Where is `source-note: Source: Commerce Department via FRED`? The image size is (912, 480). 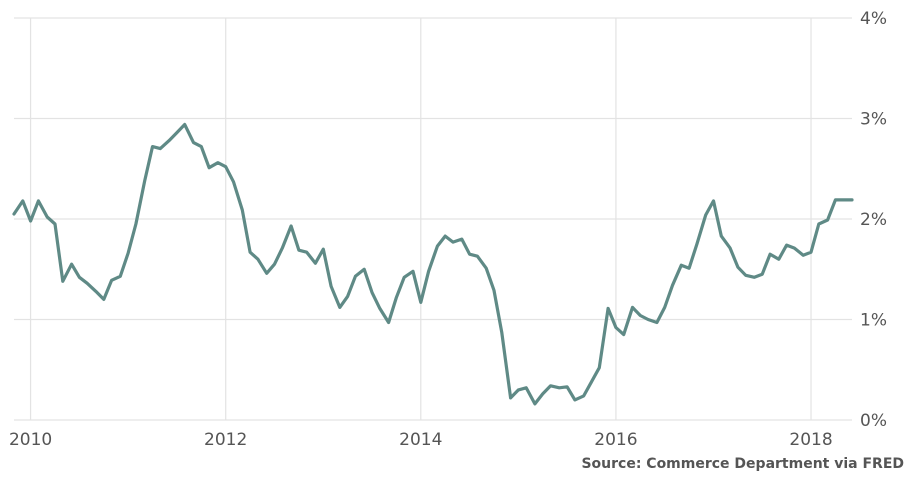 source-note: Source: Commerce Department via FRED is located at coordinates (742, 464).